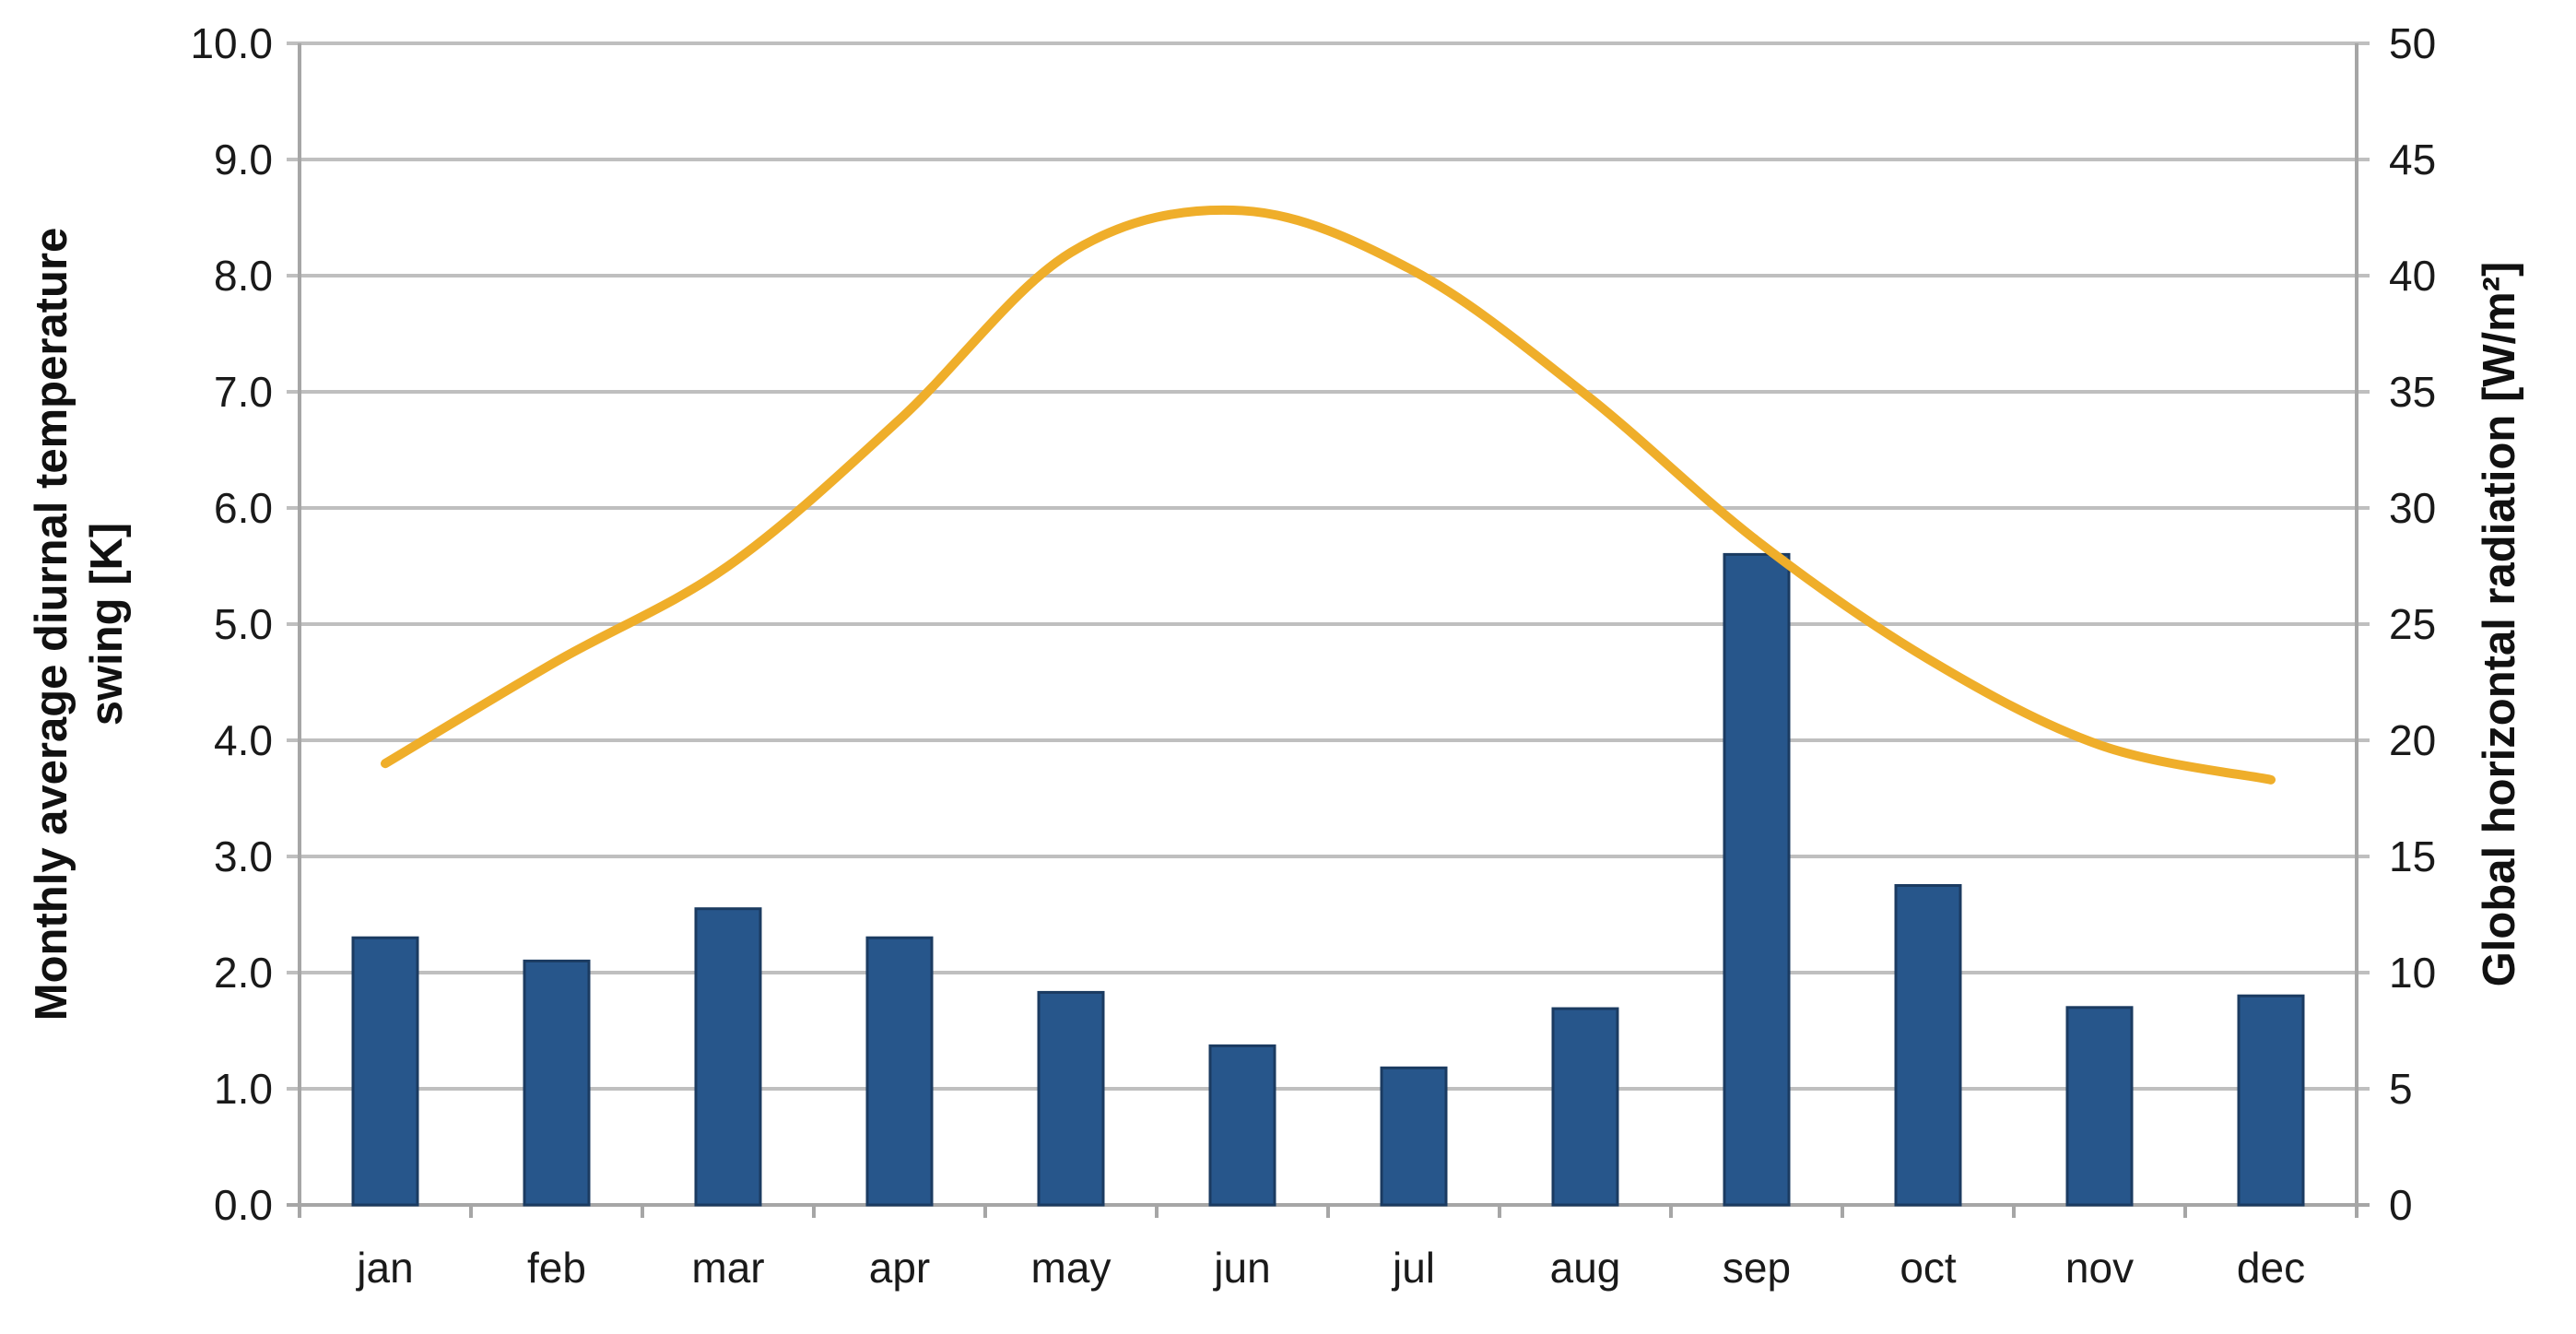 Image resolution: width=2576 pixels, height=1334 pixels. I want to click on x-axis-label-aug: aug, so click(1585, 1268).